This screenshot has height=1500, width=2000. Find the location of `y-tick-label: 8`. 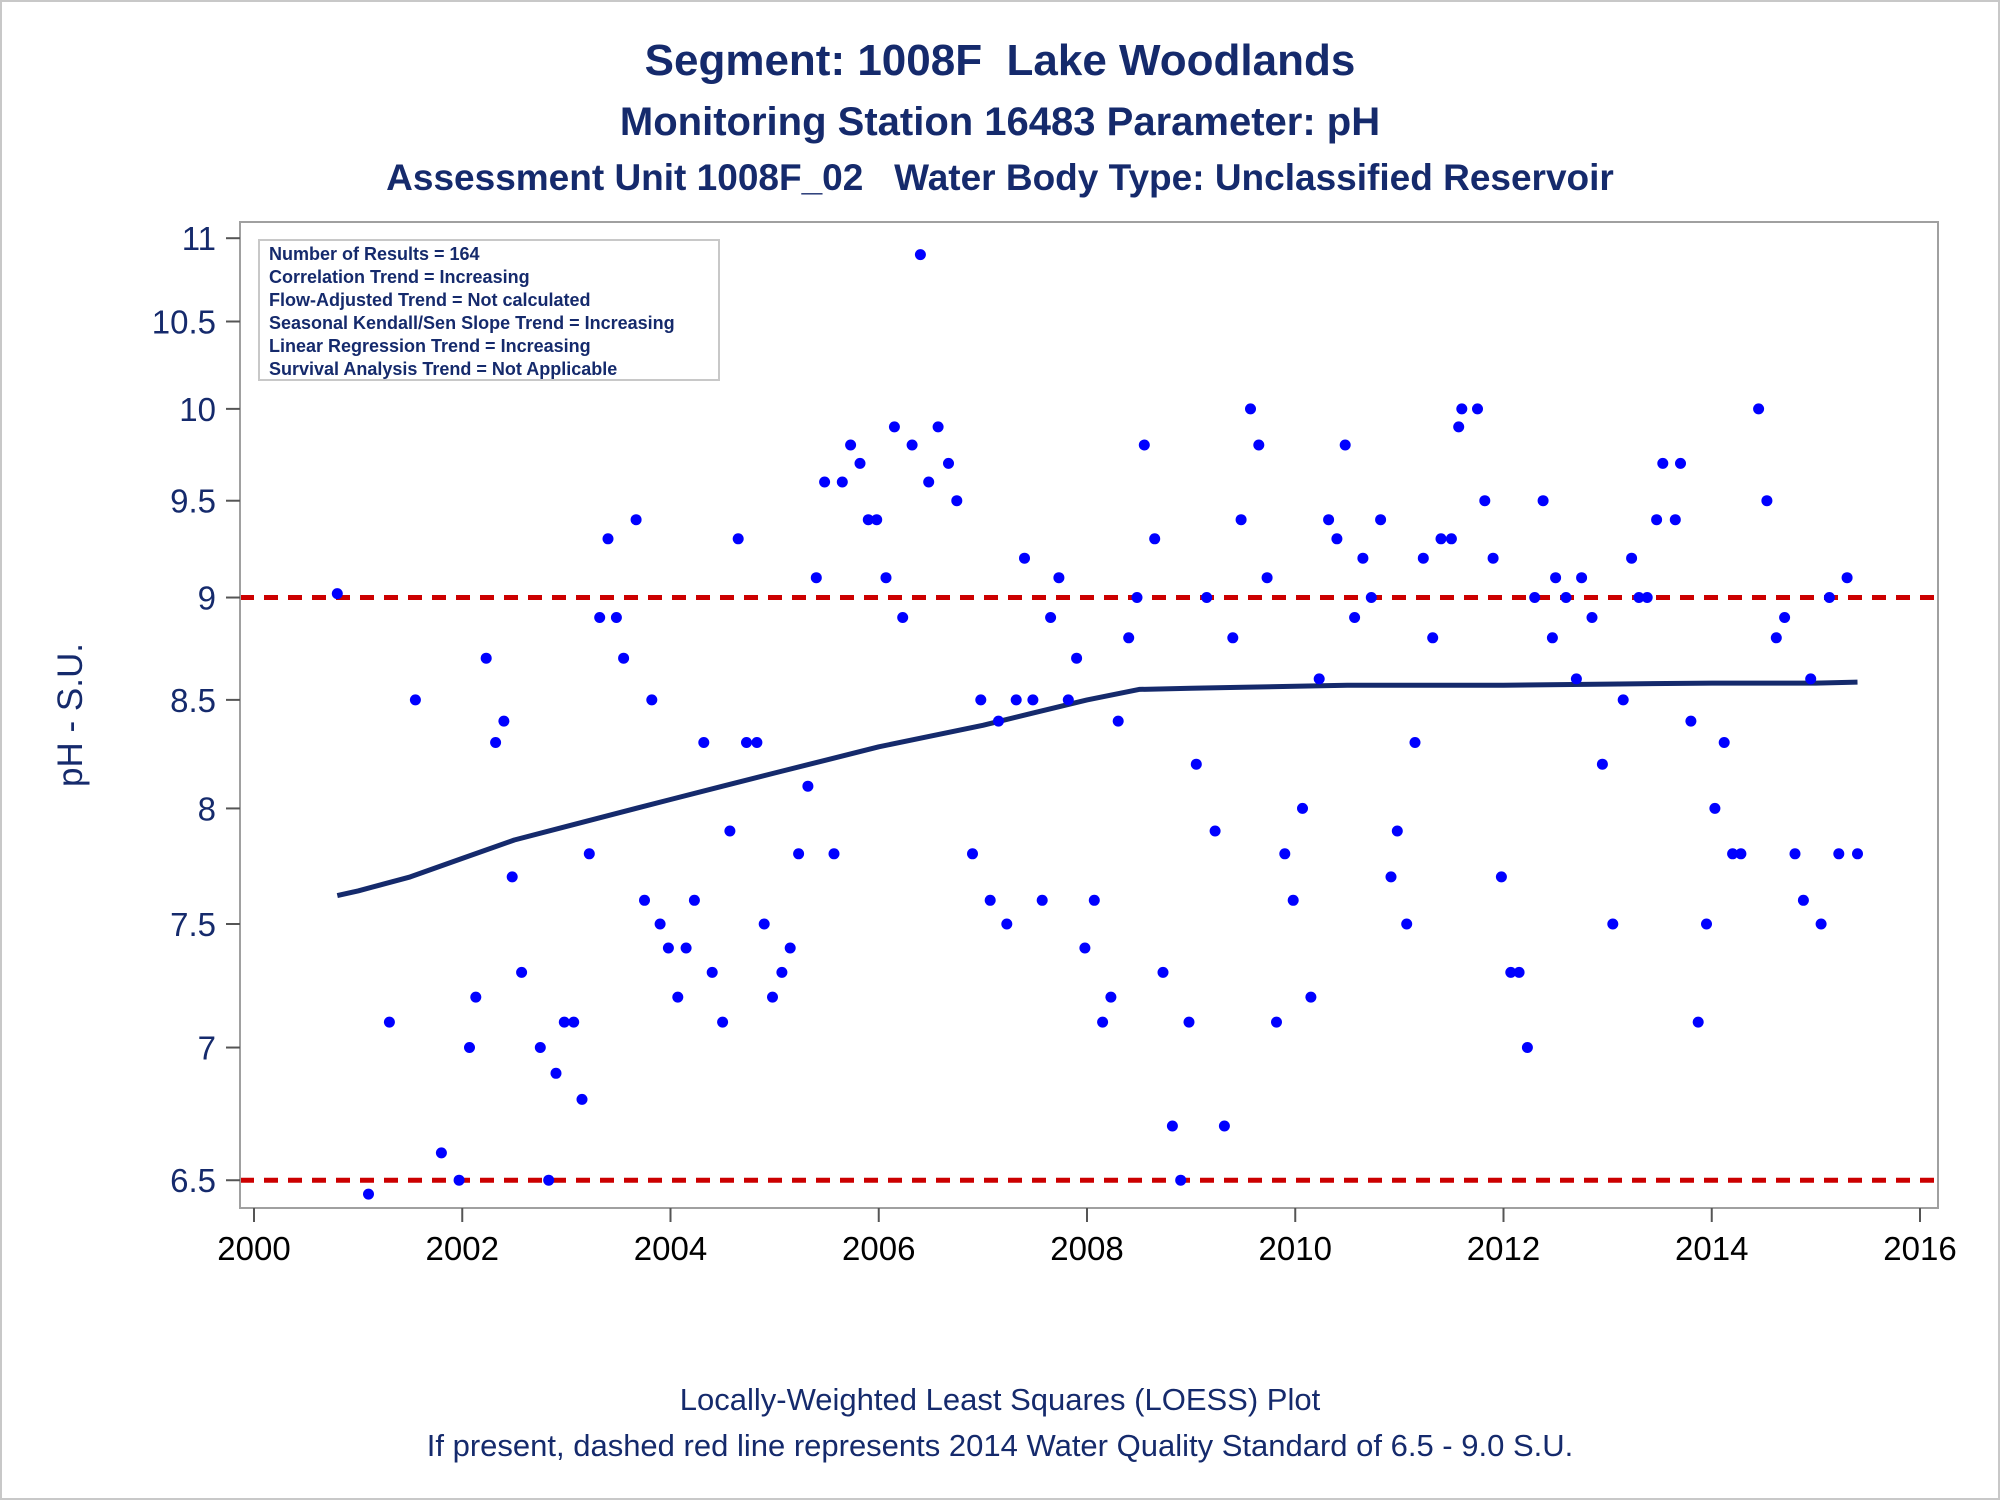

y-tick-label: 8 is located at coordinates (207, 808).